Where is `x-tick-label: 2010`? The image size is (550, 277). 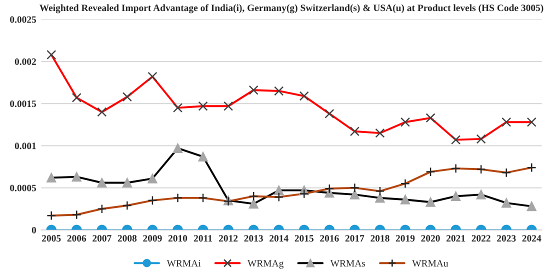 x-tick-label: 2010 is located at coordinates (178, 238).